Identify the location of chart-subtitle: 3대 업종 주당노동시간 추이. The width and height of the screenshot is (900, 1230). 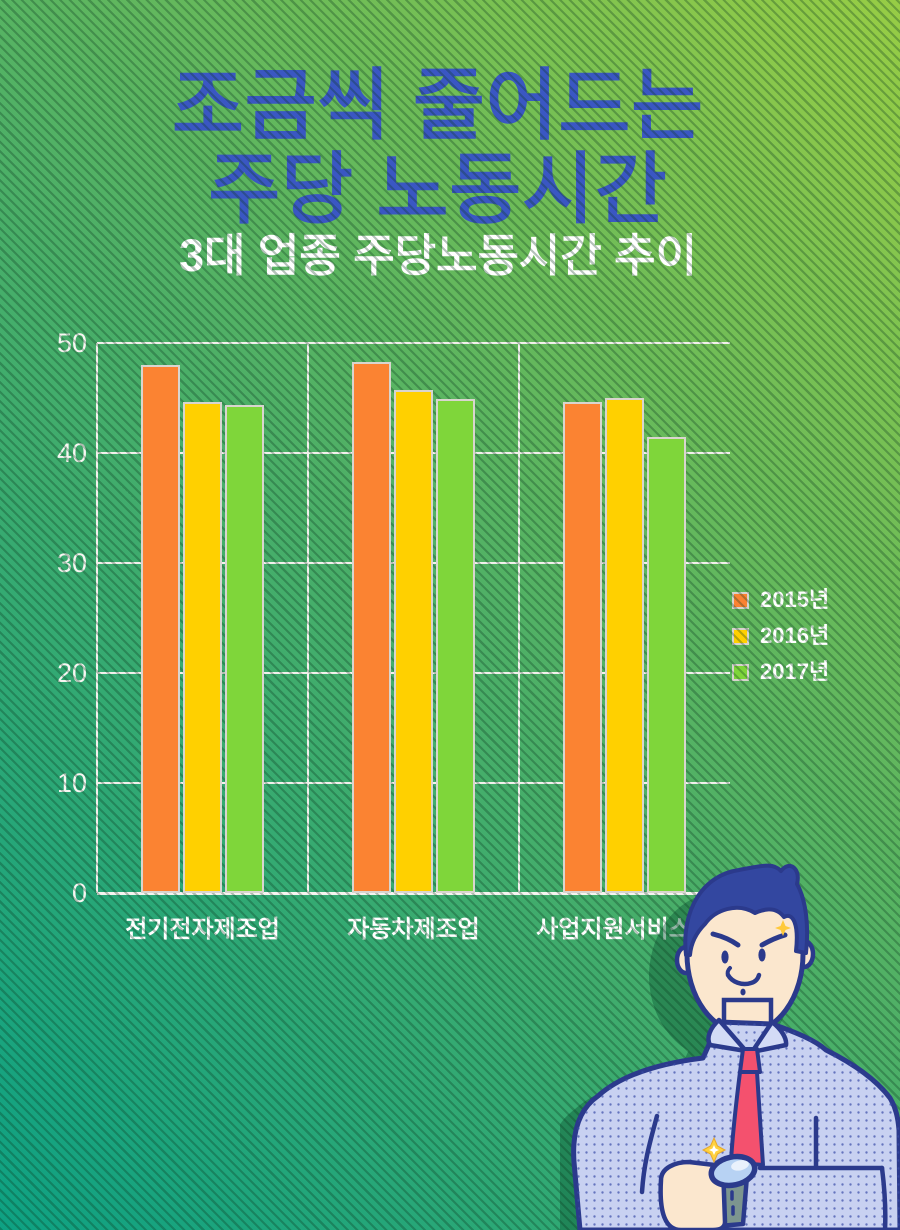
(438, 255).